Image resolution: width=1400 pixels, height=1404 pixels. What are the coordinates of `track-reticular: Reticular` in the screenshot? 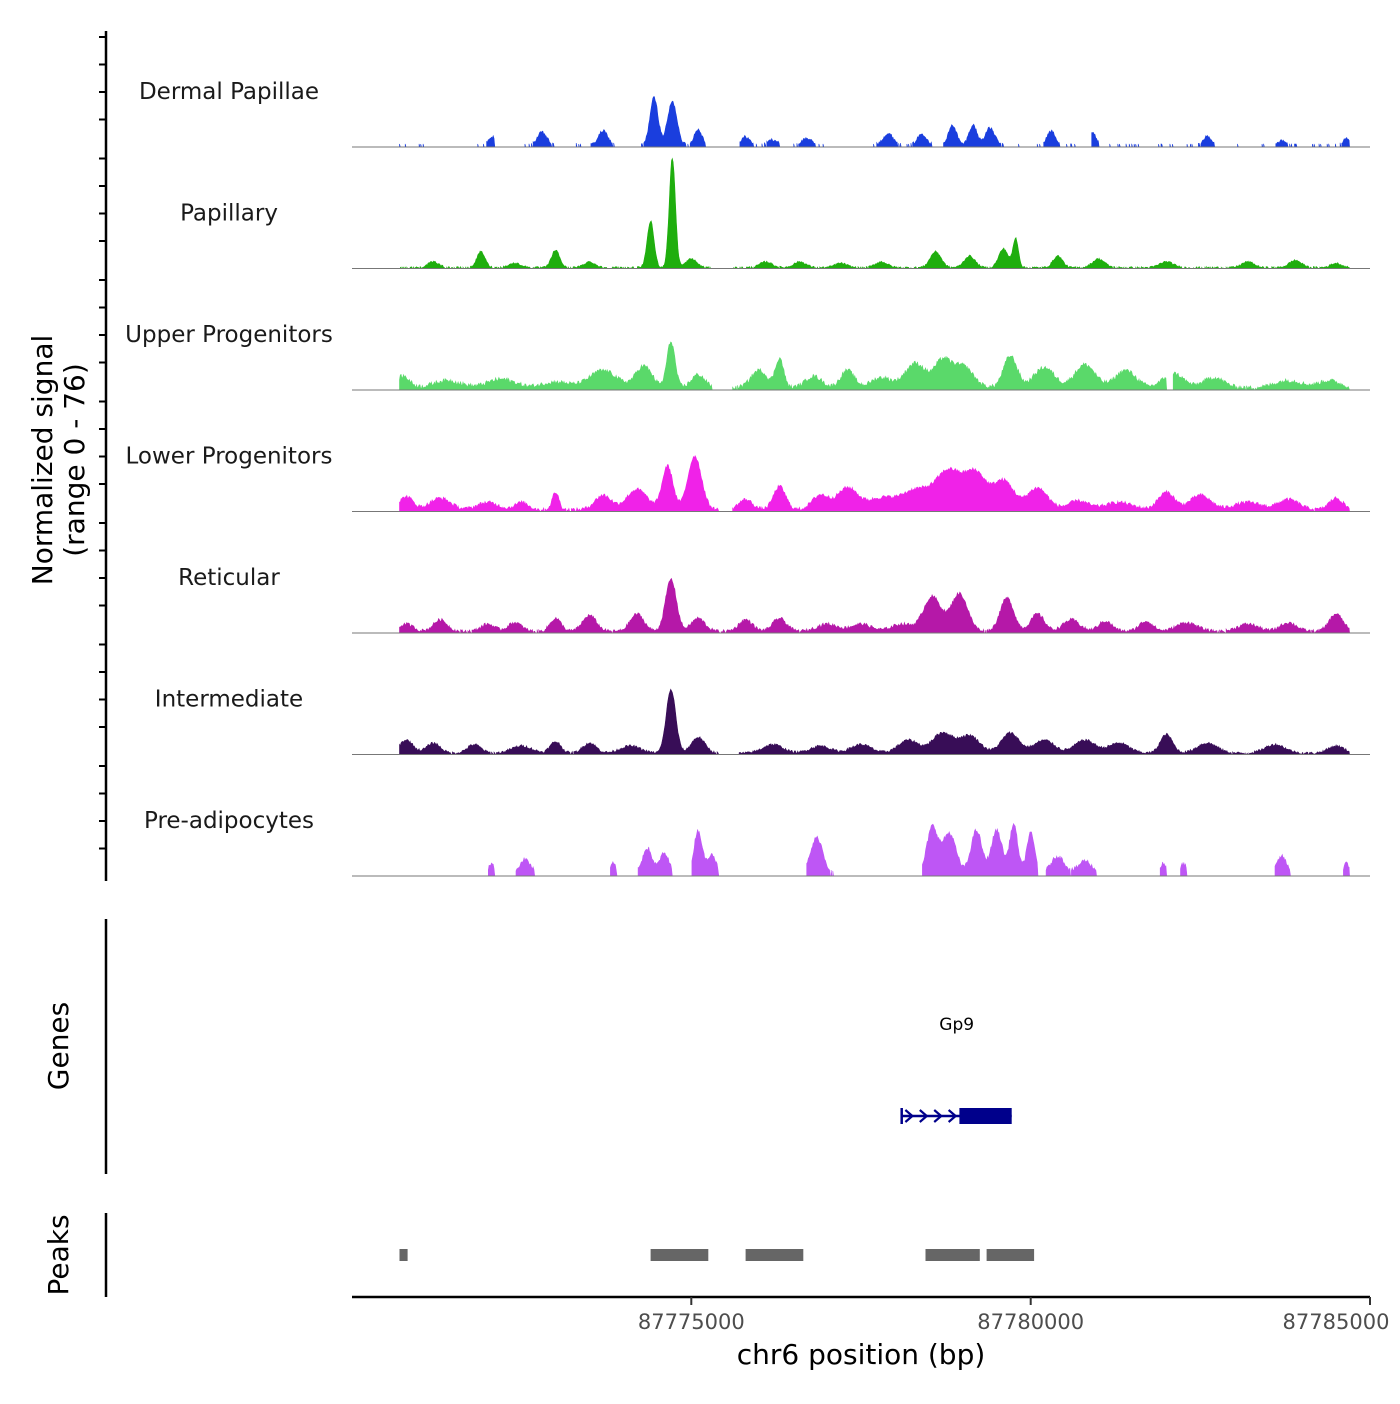 It's located at (774, 599).